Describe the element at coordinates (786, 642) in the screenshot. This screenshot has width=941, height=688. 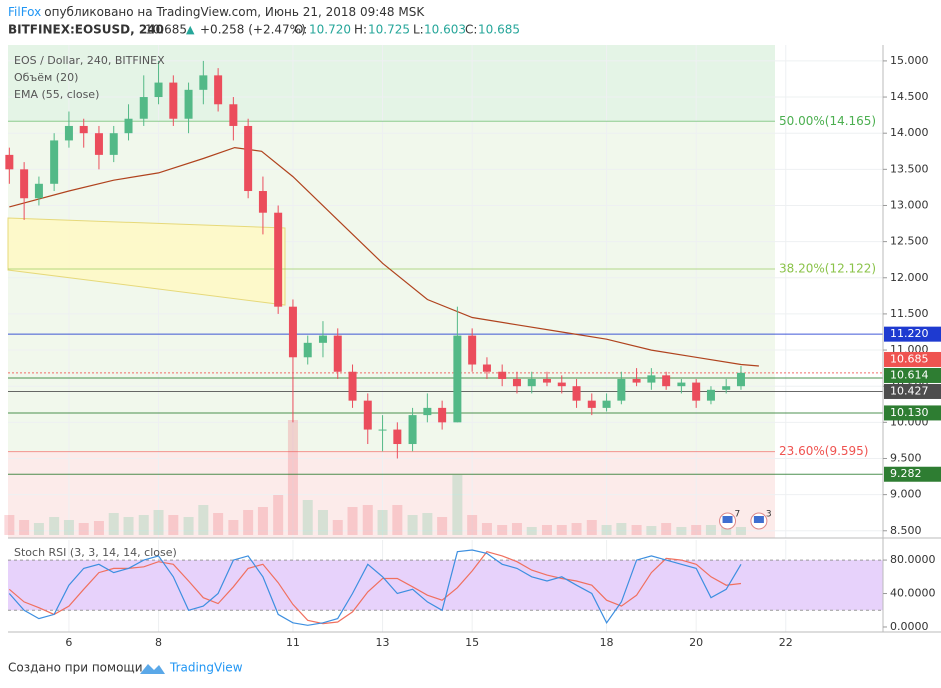
I see `x-tick-label: 22` at that location.